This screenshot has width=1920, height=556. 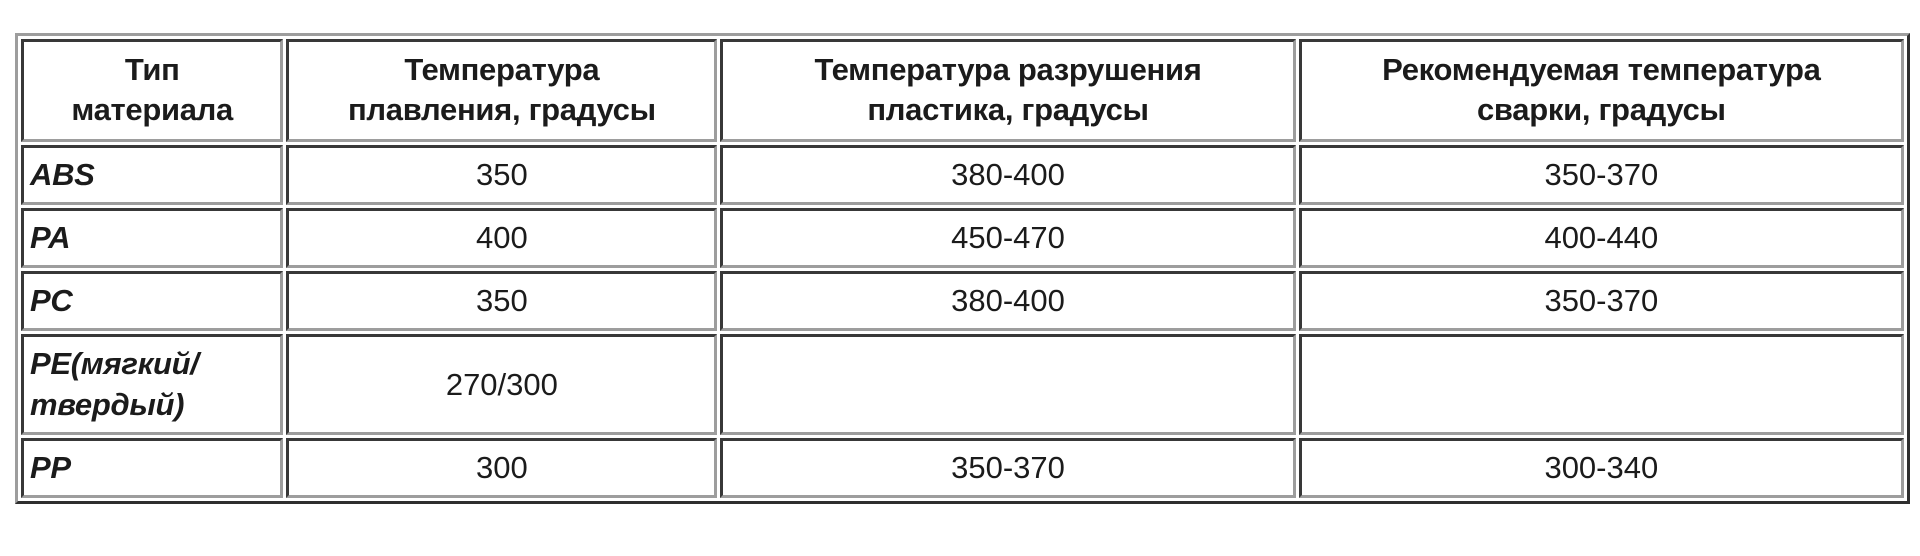 I want to click on header-cell-0: Тип материала, so click(x=152, y=90).